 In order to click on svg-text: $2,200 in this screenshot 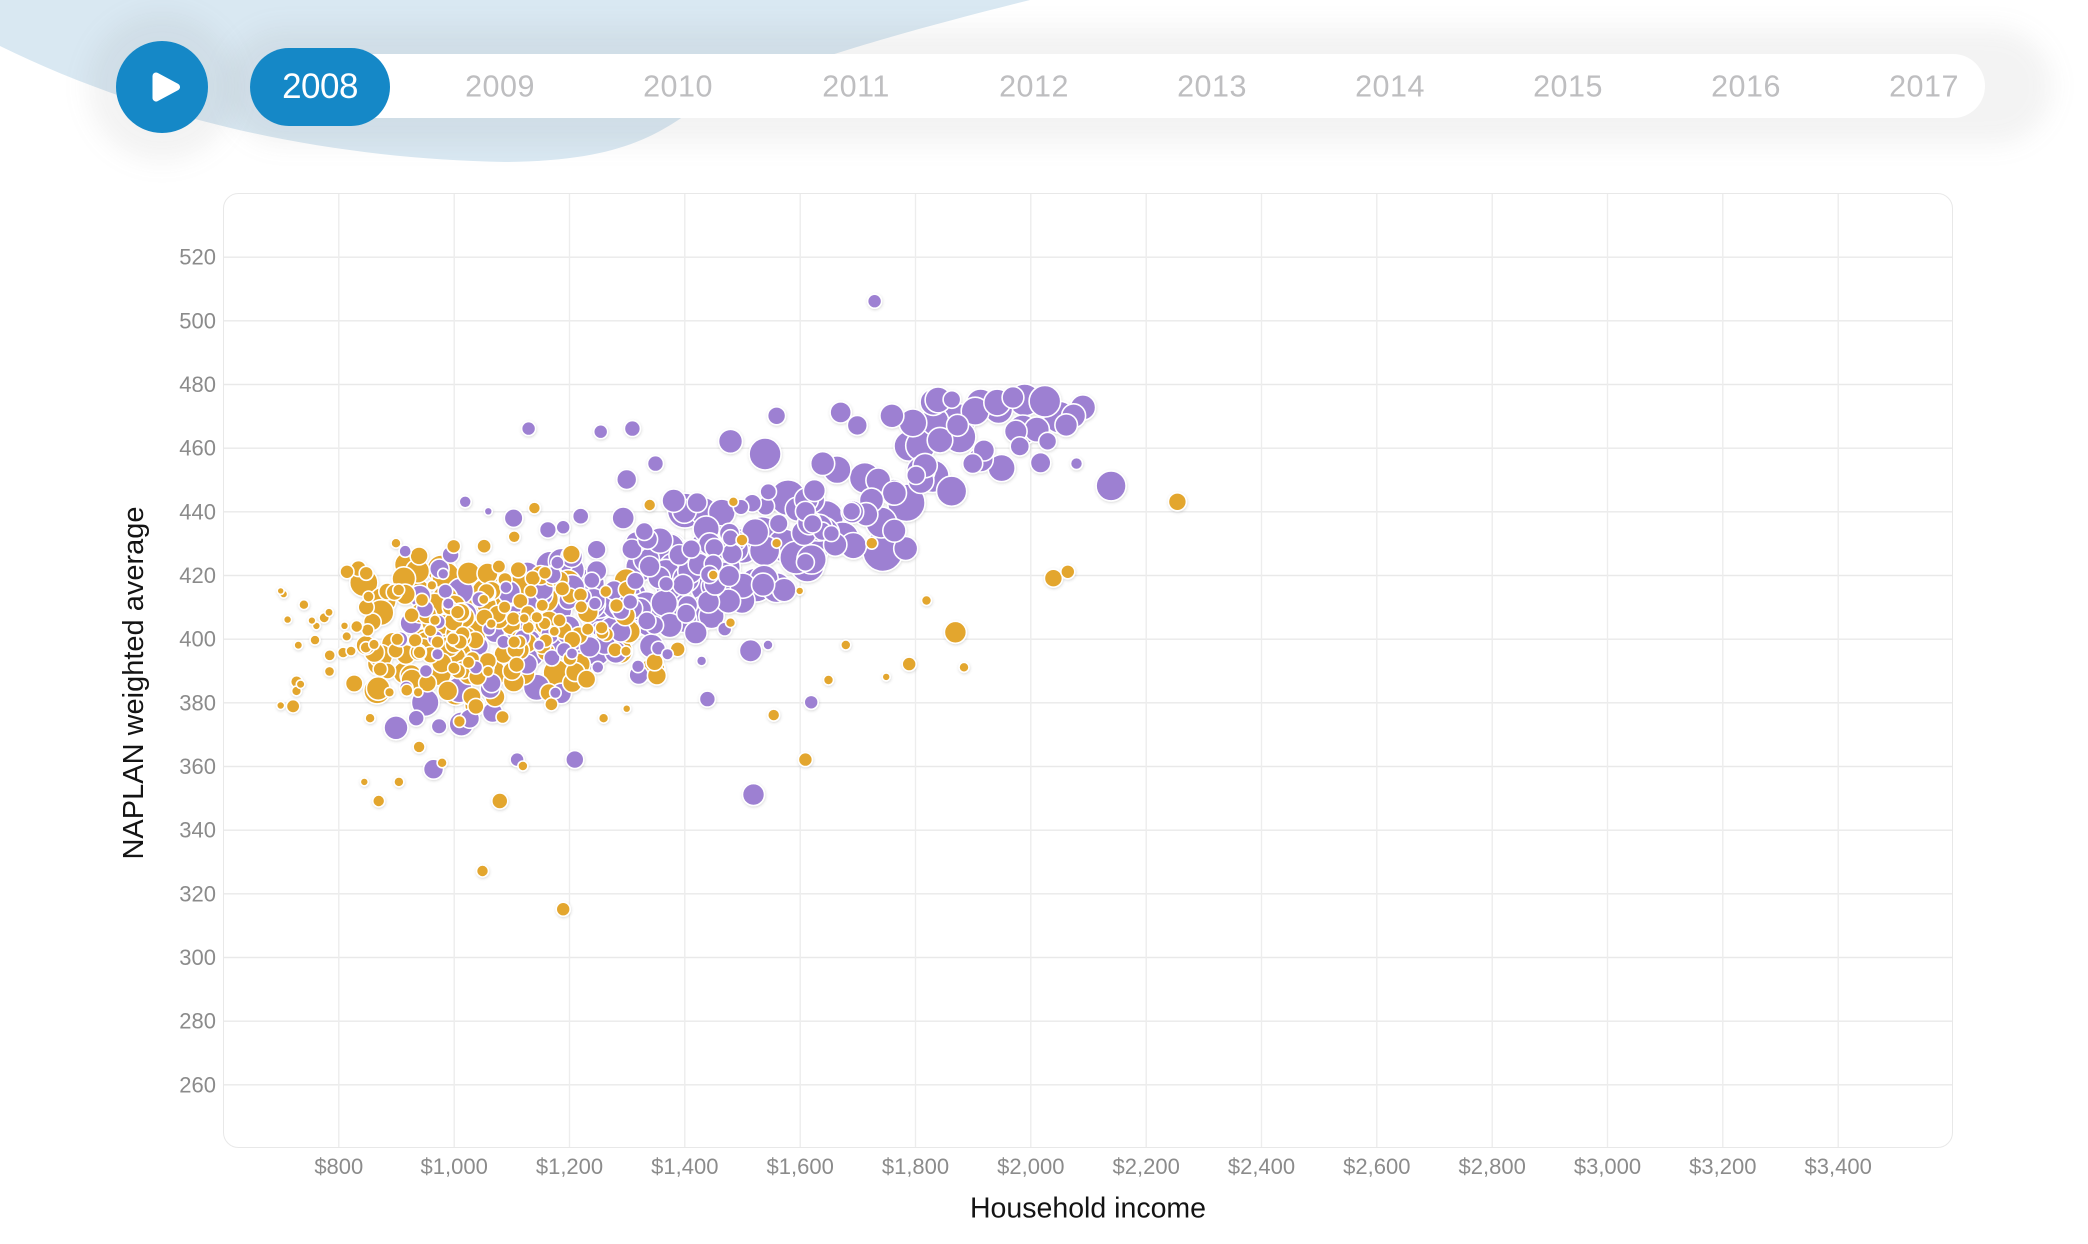, I will do `click(1146, 1166)`.